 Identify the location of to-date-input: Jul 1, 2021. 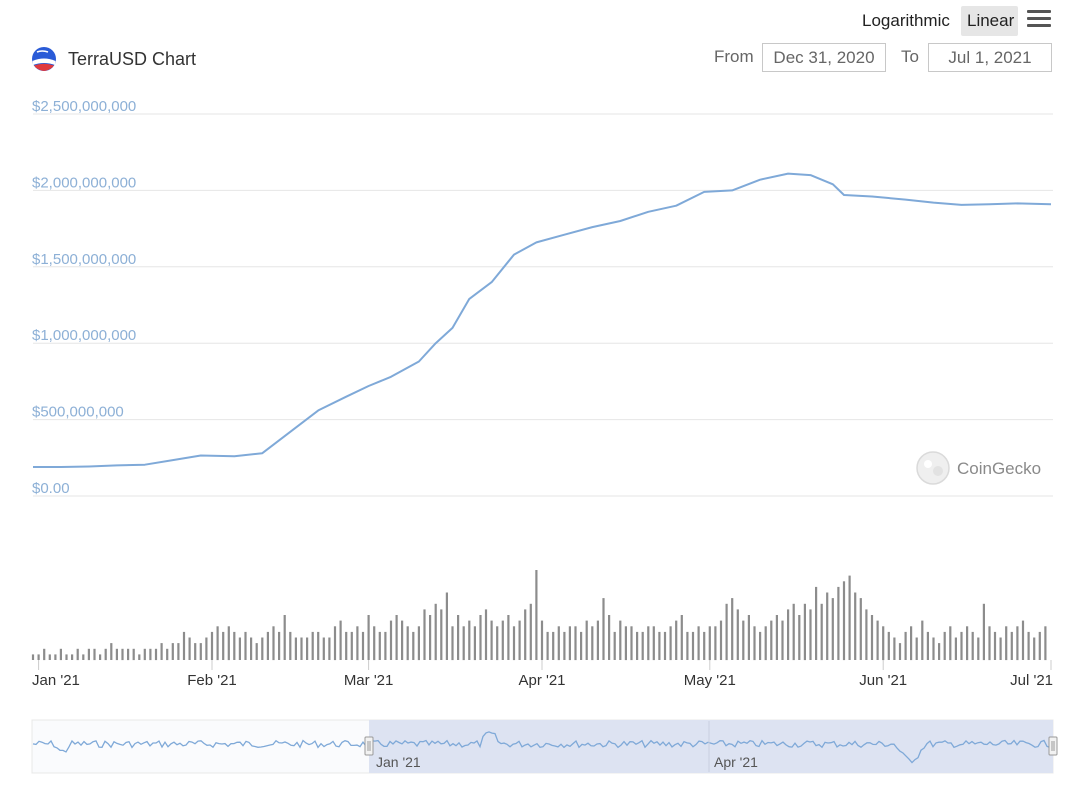
(990, 57).